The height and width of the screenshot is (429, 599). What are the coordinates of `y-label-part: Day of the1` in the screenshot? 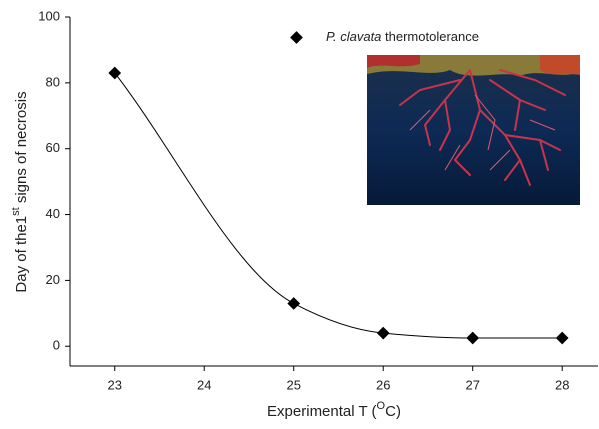 It's located at (21, 254).